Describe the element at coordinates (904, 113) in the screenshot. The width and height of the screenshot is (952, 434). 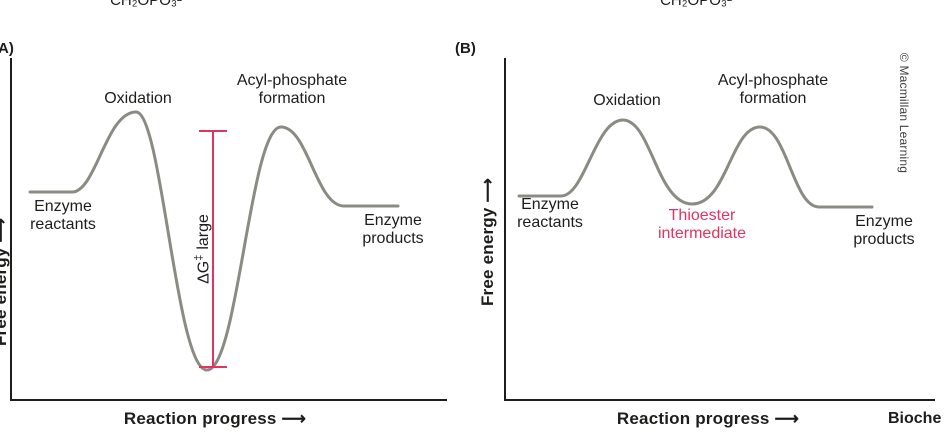
I see `publisher-credit: © Macmillan Learning` at that location.